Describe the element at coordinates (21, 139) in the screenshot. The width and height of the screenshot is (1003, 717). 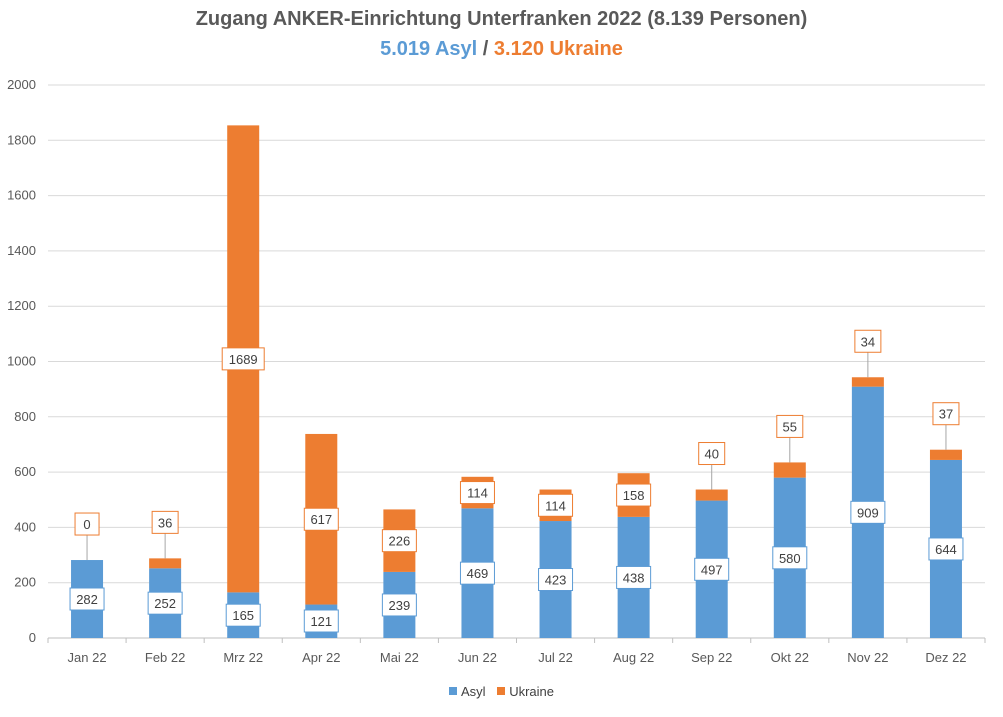
I see `y-tick-label: 1800` at that location.